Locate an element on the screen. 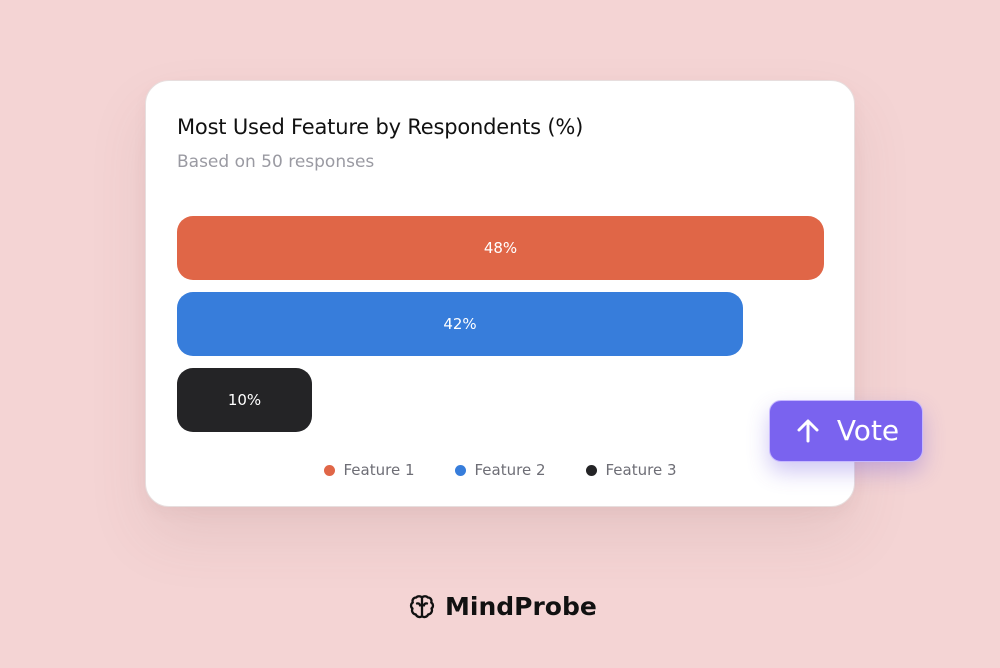 Image resolution: width=1000 pixels, height=668 pixels. vote-button: Vote is located at coordinates (846, 431).